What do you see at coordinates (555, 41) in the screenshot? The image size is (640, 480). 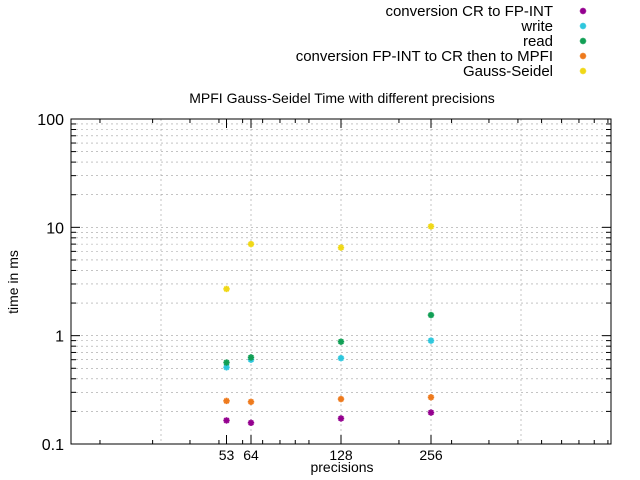 I see `legend-item: read` at bounding box center [555, 41].